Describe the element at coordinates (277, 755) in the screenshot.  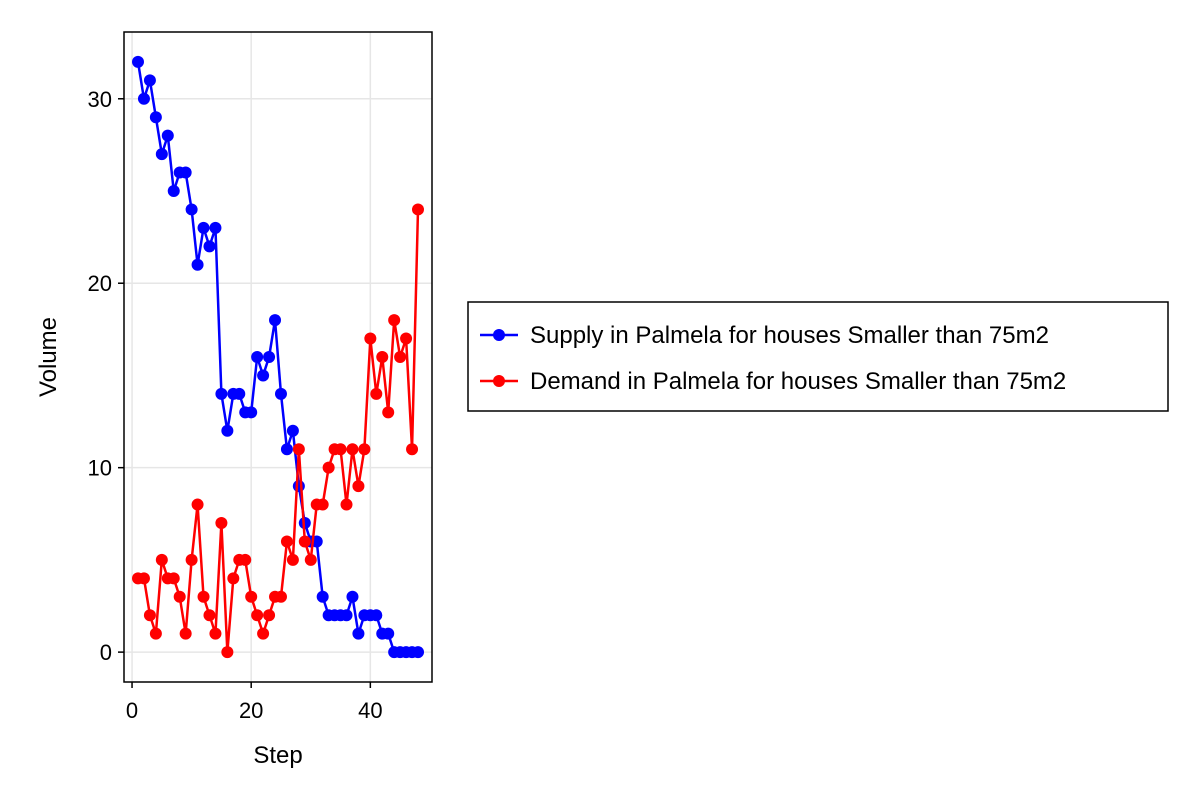
I see `x-axis-label: Step` at that location.